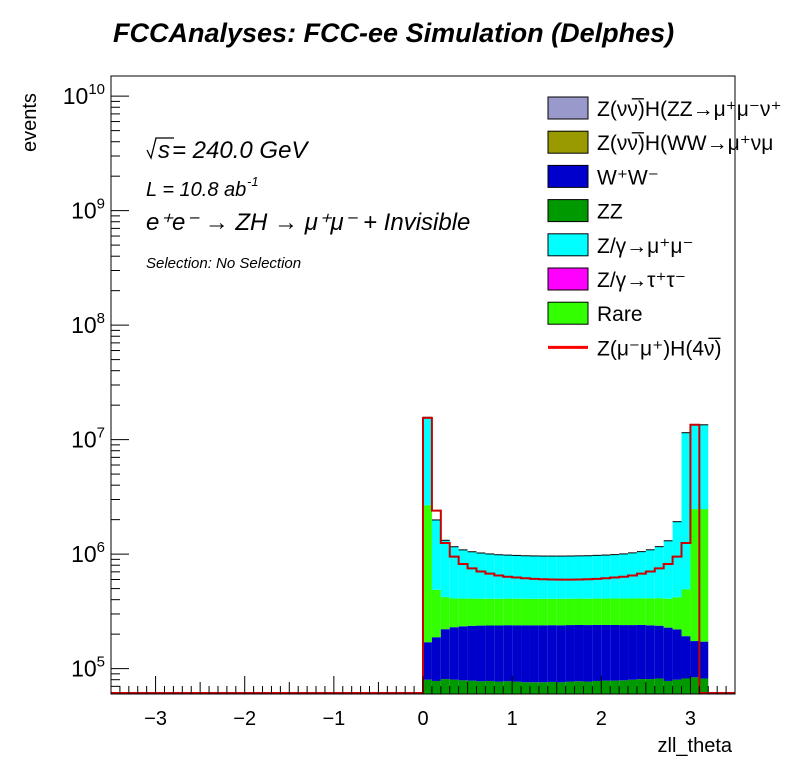 The width and height of the screenshot is (796, 772). I want to click on legend-label-6: Rare, so click(620, 314).